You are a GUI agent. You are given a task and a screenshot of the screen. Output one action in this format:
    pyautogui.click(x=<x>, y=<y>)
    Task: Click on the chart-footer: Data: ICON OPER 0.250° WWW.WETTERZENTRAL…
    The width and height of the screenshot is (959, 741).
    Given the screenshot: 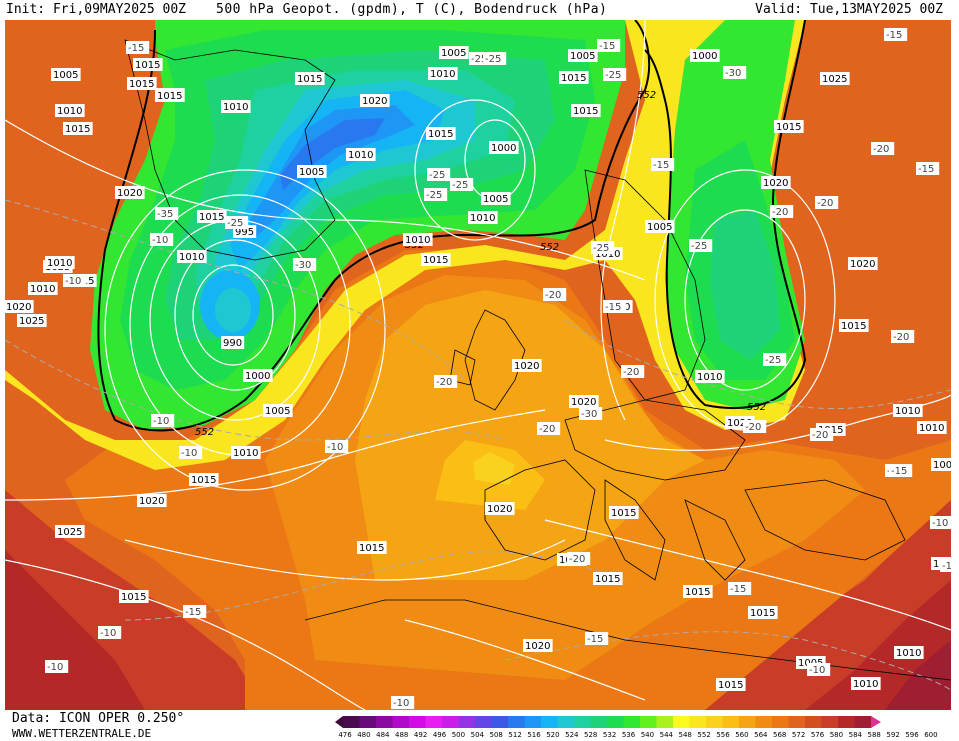 What is the action you would take?
    pyautogui.click(x=479, y=725)
    